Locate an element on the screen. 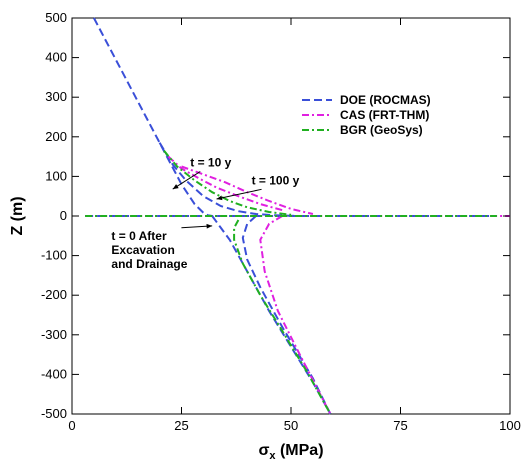 This screenshot has height=475, width=523. series-0-line-t10 is located at coordinates (229, 179).